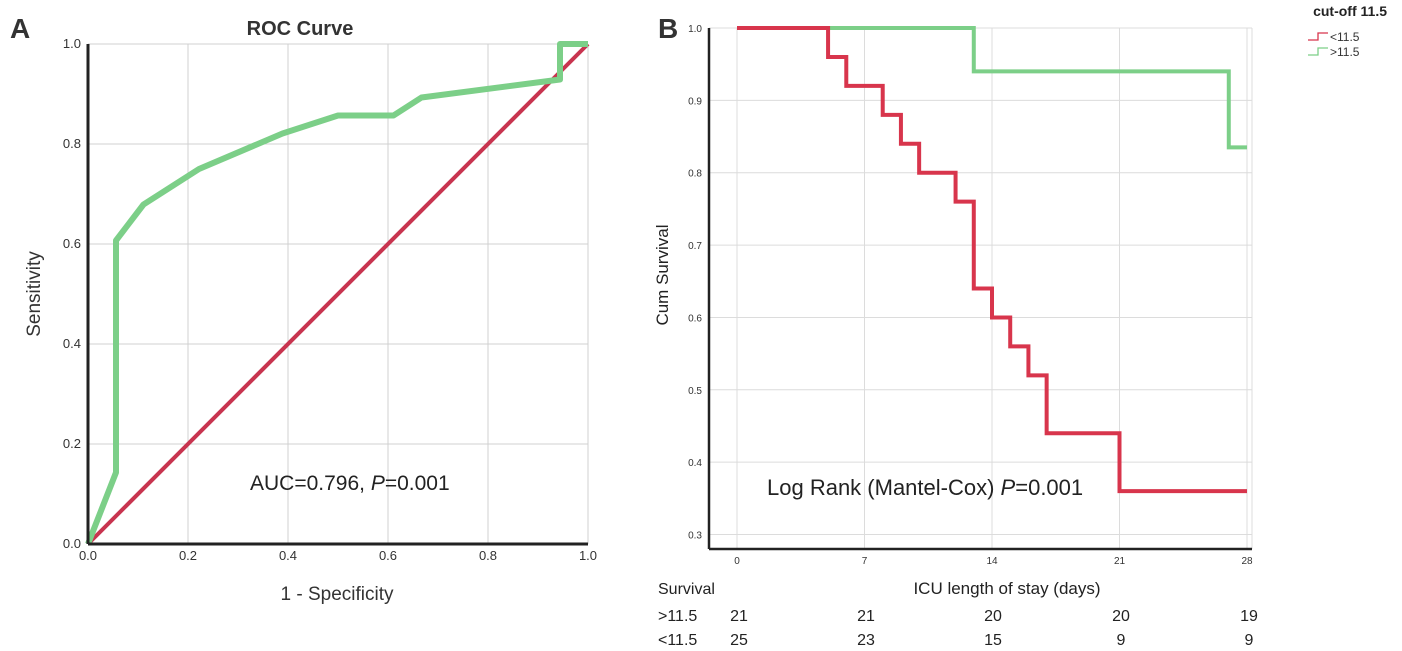  I want to click on km-x-tick-label: 14, so click(992, 561).